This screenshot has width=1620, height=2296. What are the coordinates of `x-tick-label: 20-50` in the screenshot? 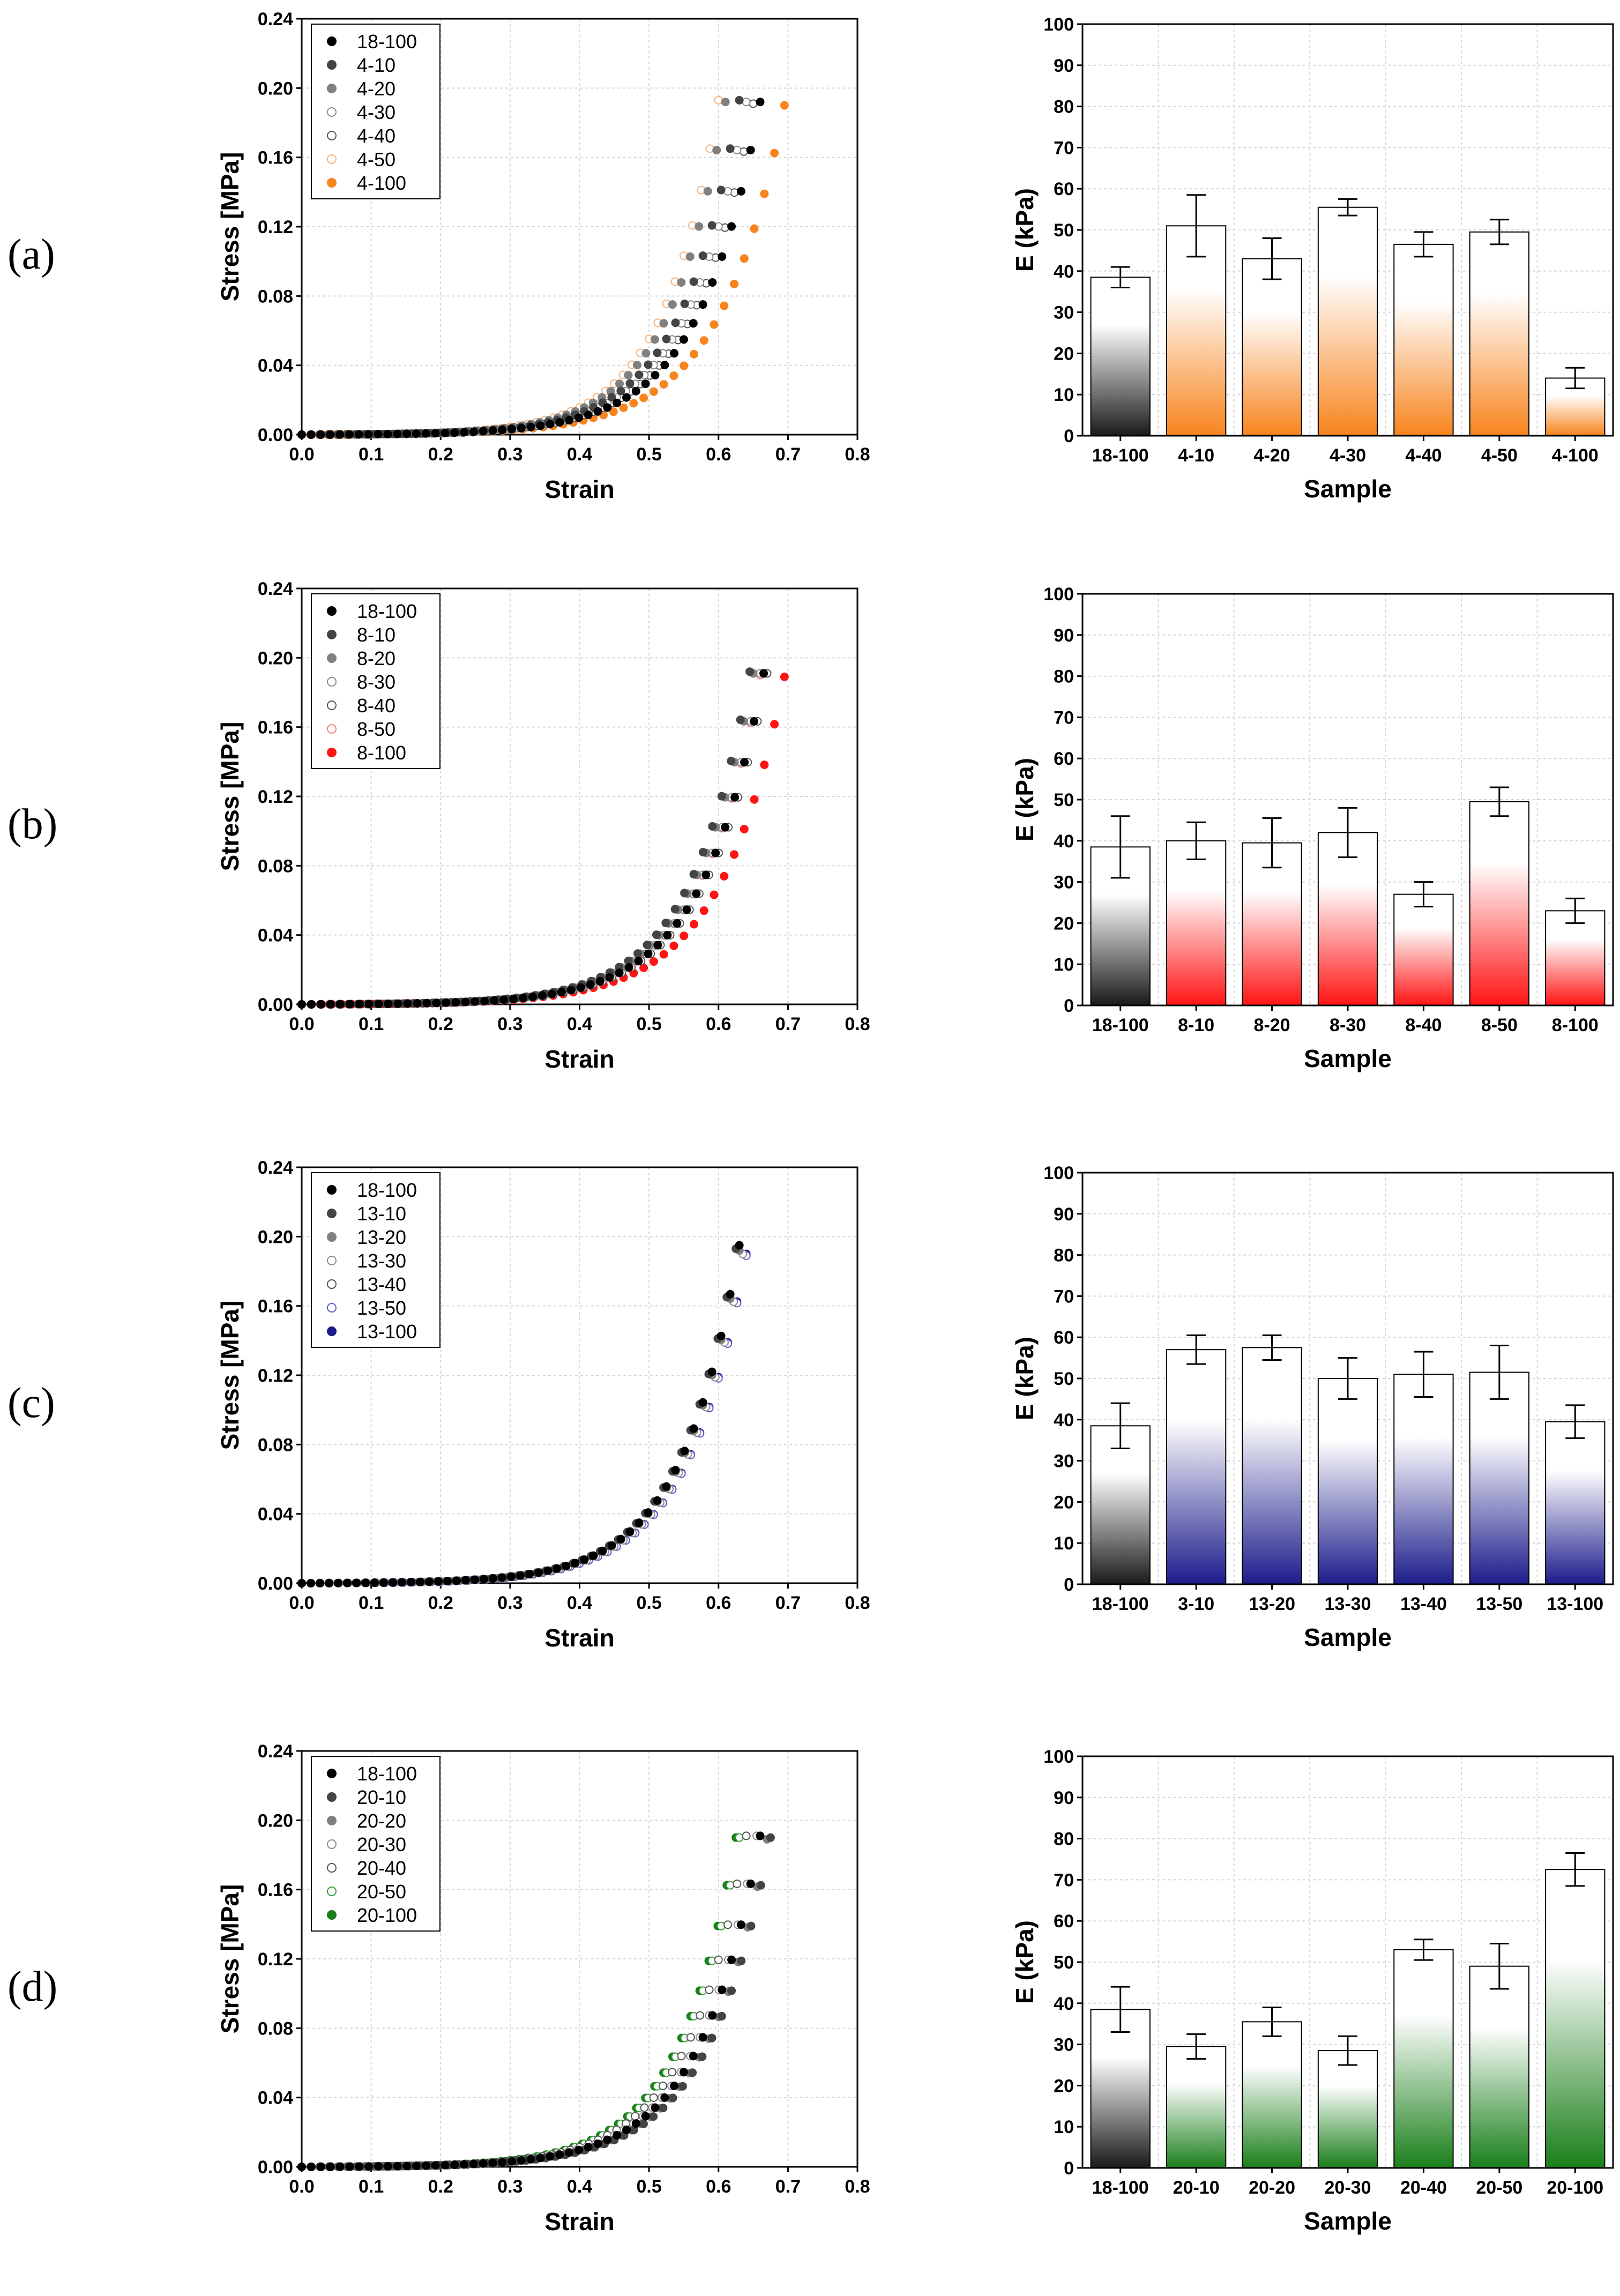 It's located at (1499, 2188).